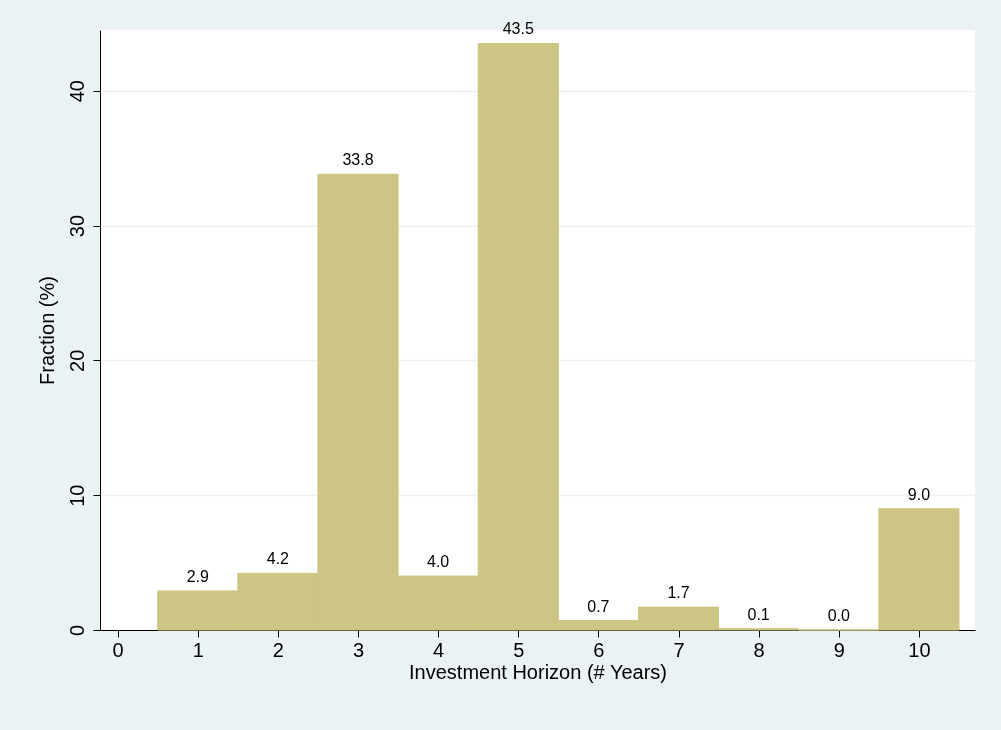 This screenshot has width=1001, height=730. What do you see at coordinates (358, 649) in the screenshot?
I see `x-tick-label: 3` at bounding box center [358, 649].